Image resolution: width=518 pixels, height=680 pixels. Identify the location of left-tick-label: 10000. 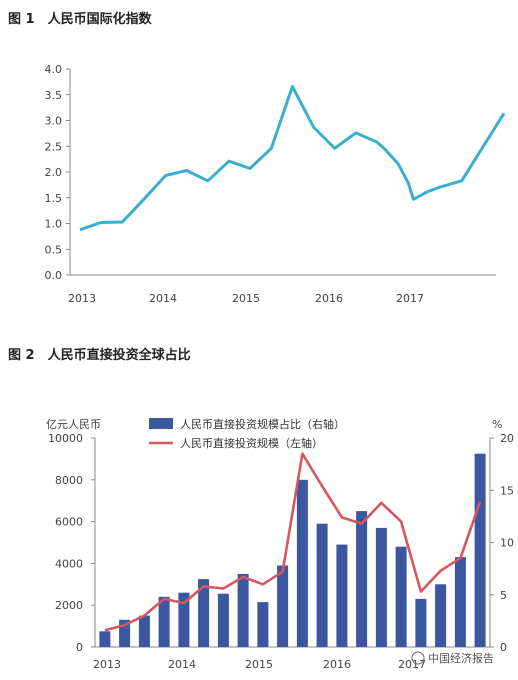
(65, 438).